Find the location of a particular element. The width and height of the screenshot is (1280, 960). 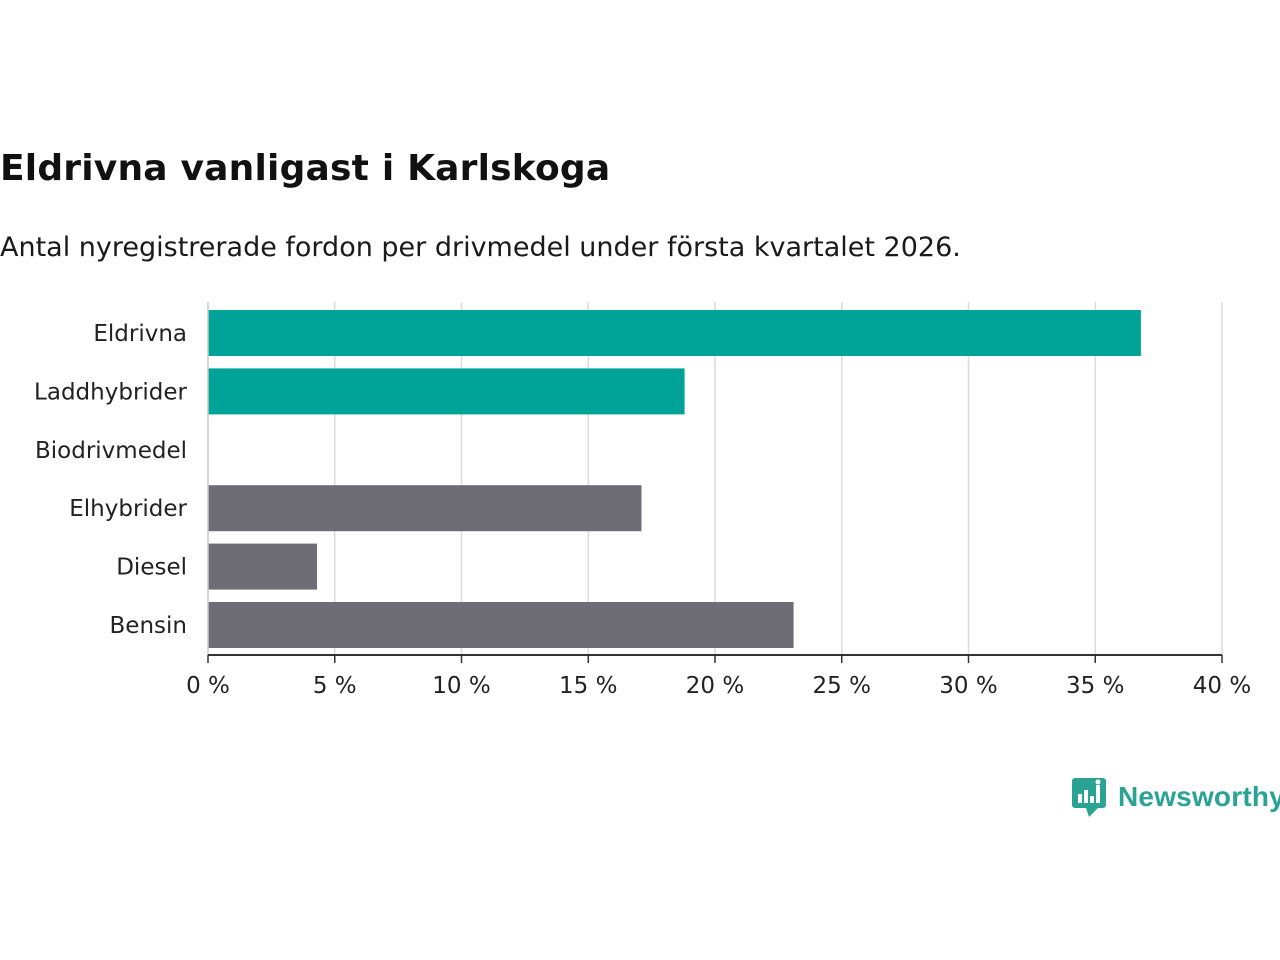

bar-bensin is located at coordinates (501, 625).